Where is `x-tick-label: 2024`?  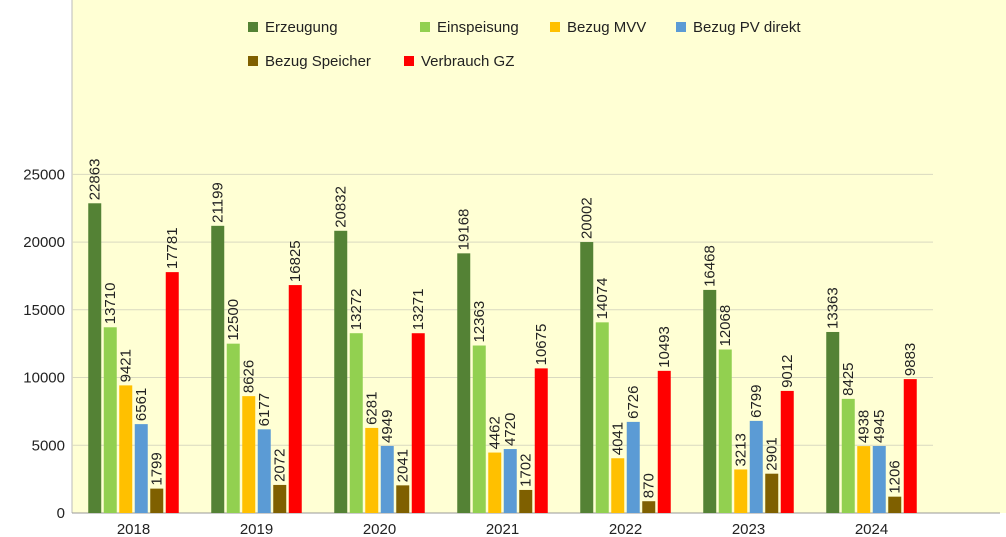 x-tick-label: 2024 is located at coordinates (871, 529).